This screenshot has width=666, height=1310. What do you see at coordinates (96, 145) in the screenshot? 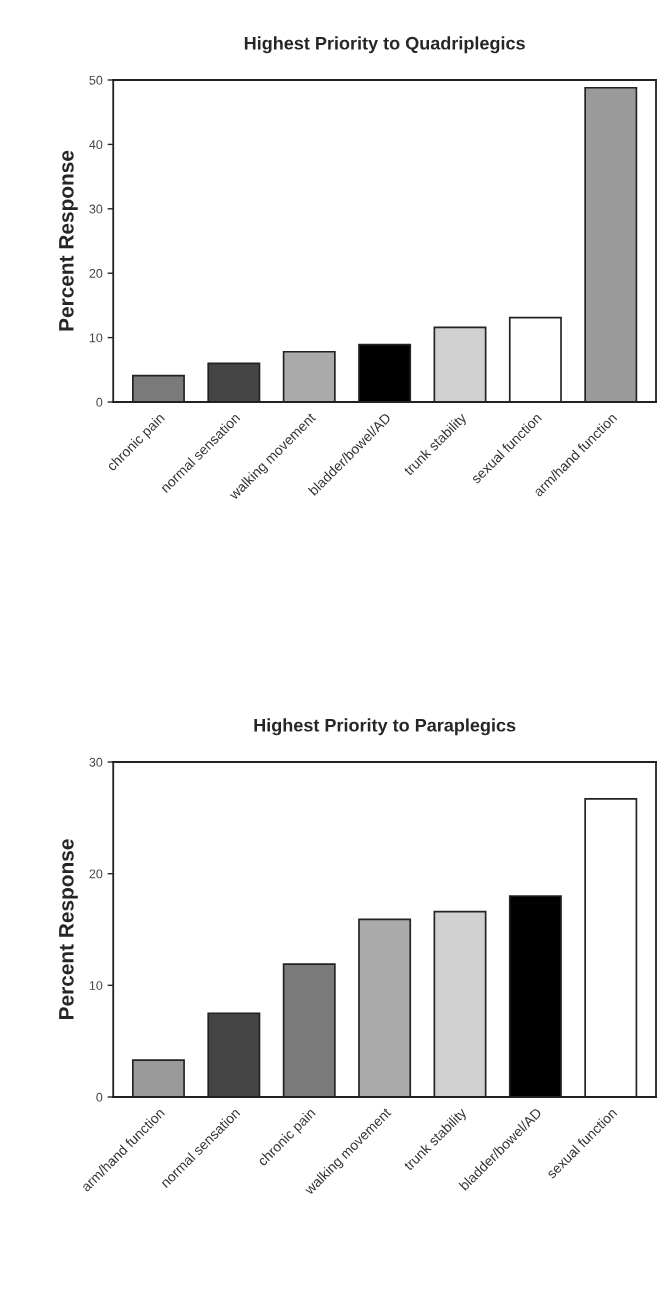
I see `y-tick-label: 40` at bounding box center [96, 145].